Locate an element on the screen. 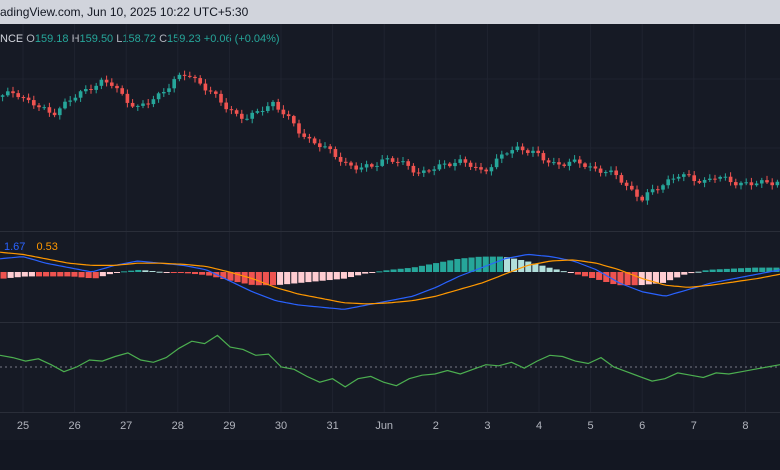  macd-value: 1.67 is located at coordinates (15, 247).